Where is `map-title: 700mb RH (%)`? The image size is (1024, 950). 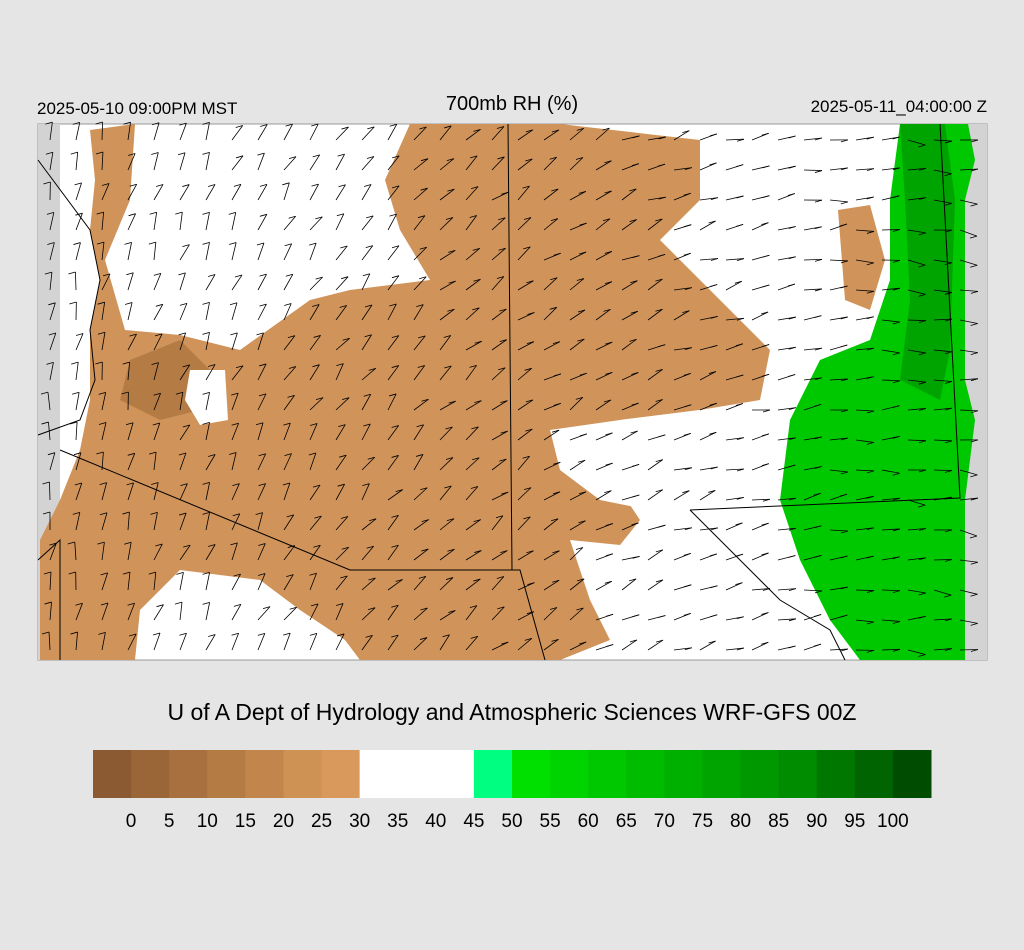
map-title: 700mb RH (%) is located at coordinates (512, 104).